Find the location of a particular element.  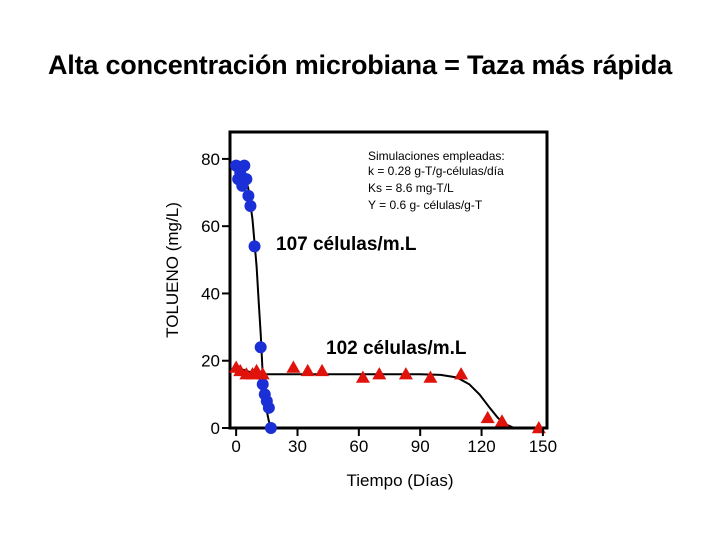

low-concentration-label: 102 células/m.L is located at coordinates (396, 348).